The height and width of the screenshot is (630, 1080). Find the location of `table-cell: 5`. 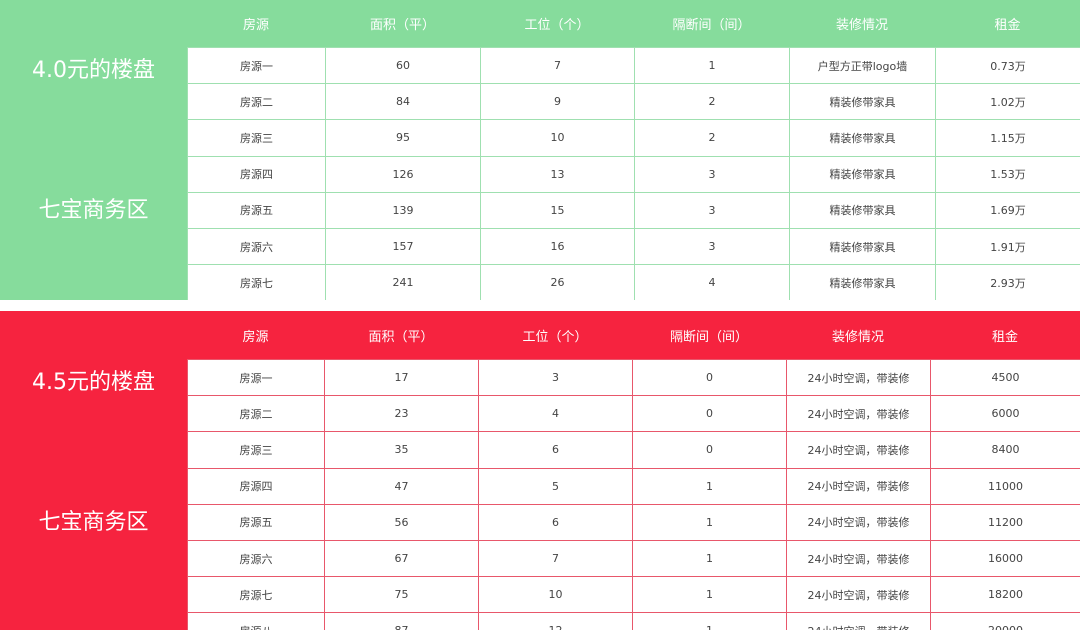

table-cell: 5 is located at coordinates (555, 486).